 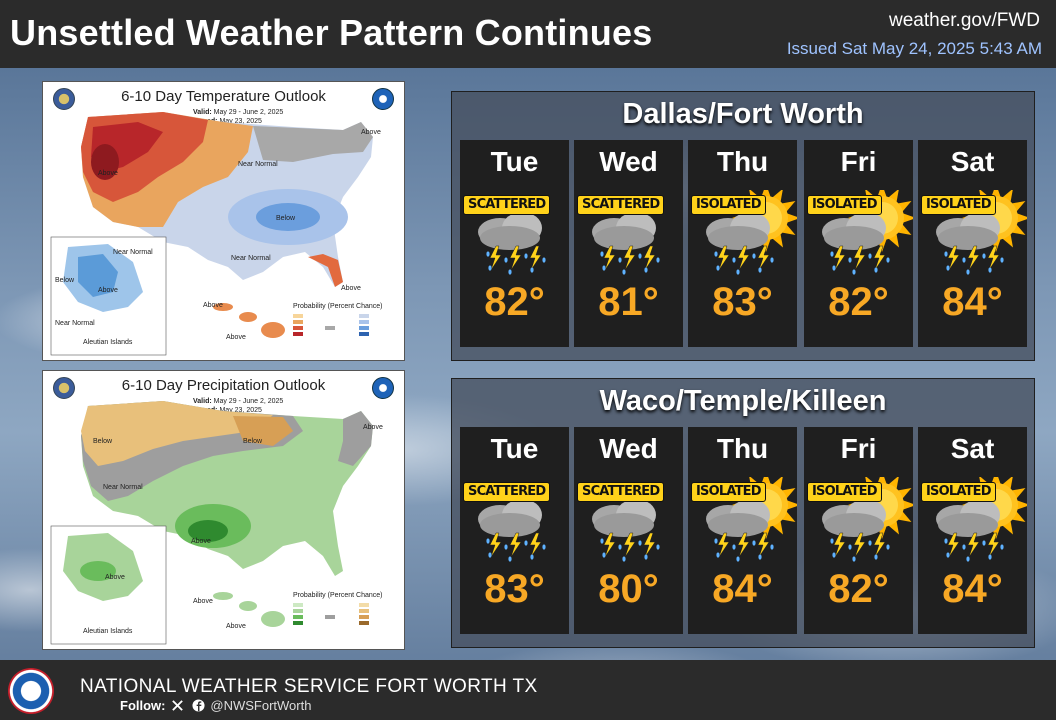 I want to click on city-name: Waco/Temple/Killeen, so click(x=743, y=401).